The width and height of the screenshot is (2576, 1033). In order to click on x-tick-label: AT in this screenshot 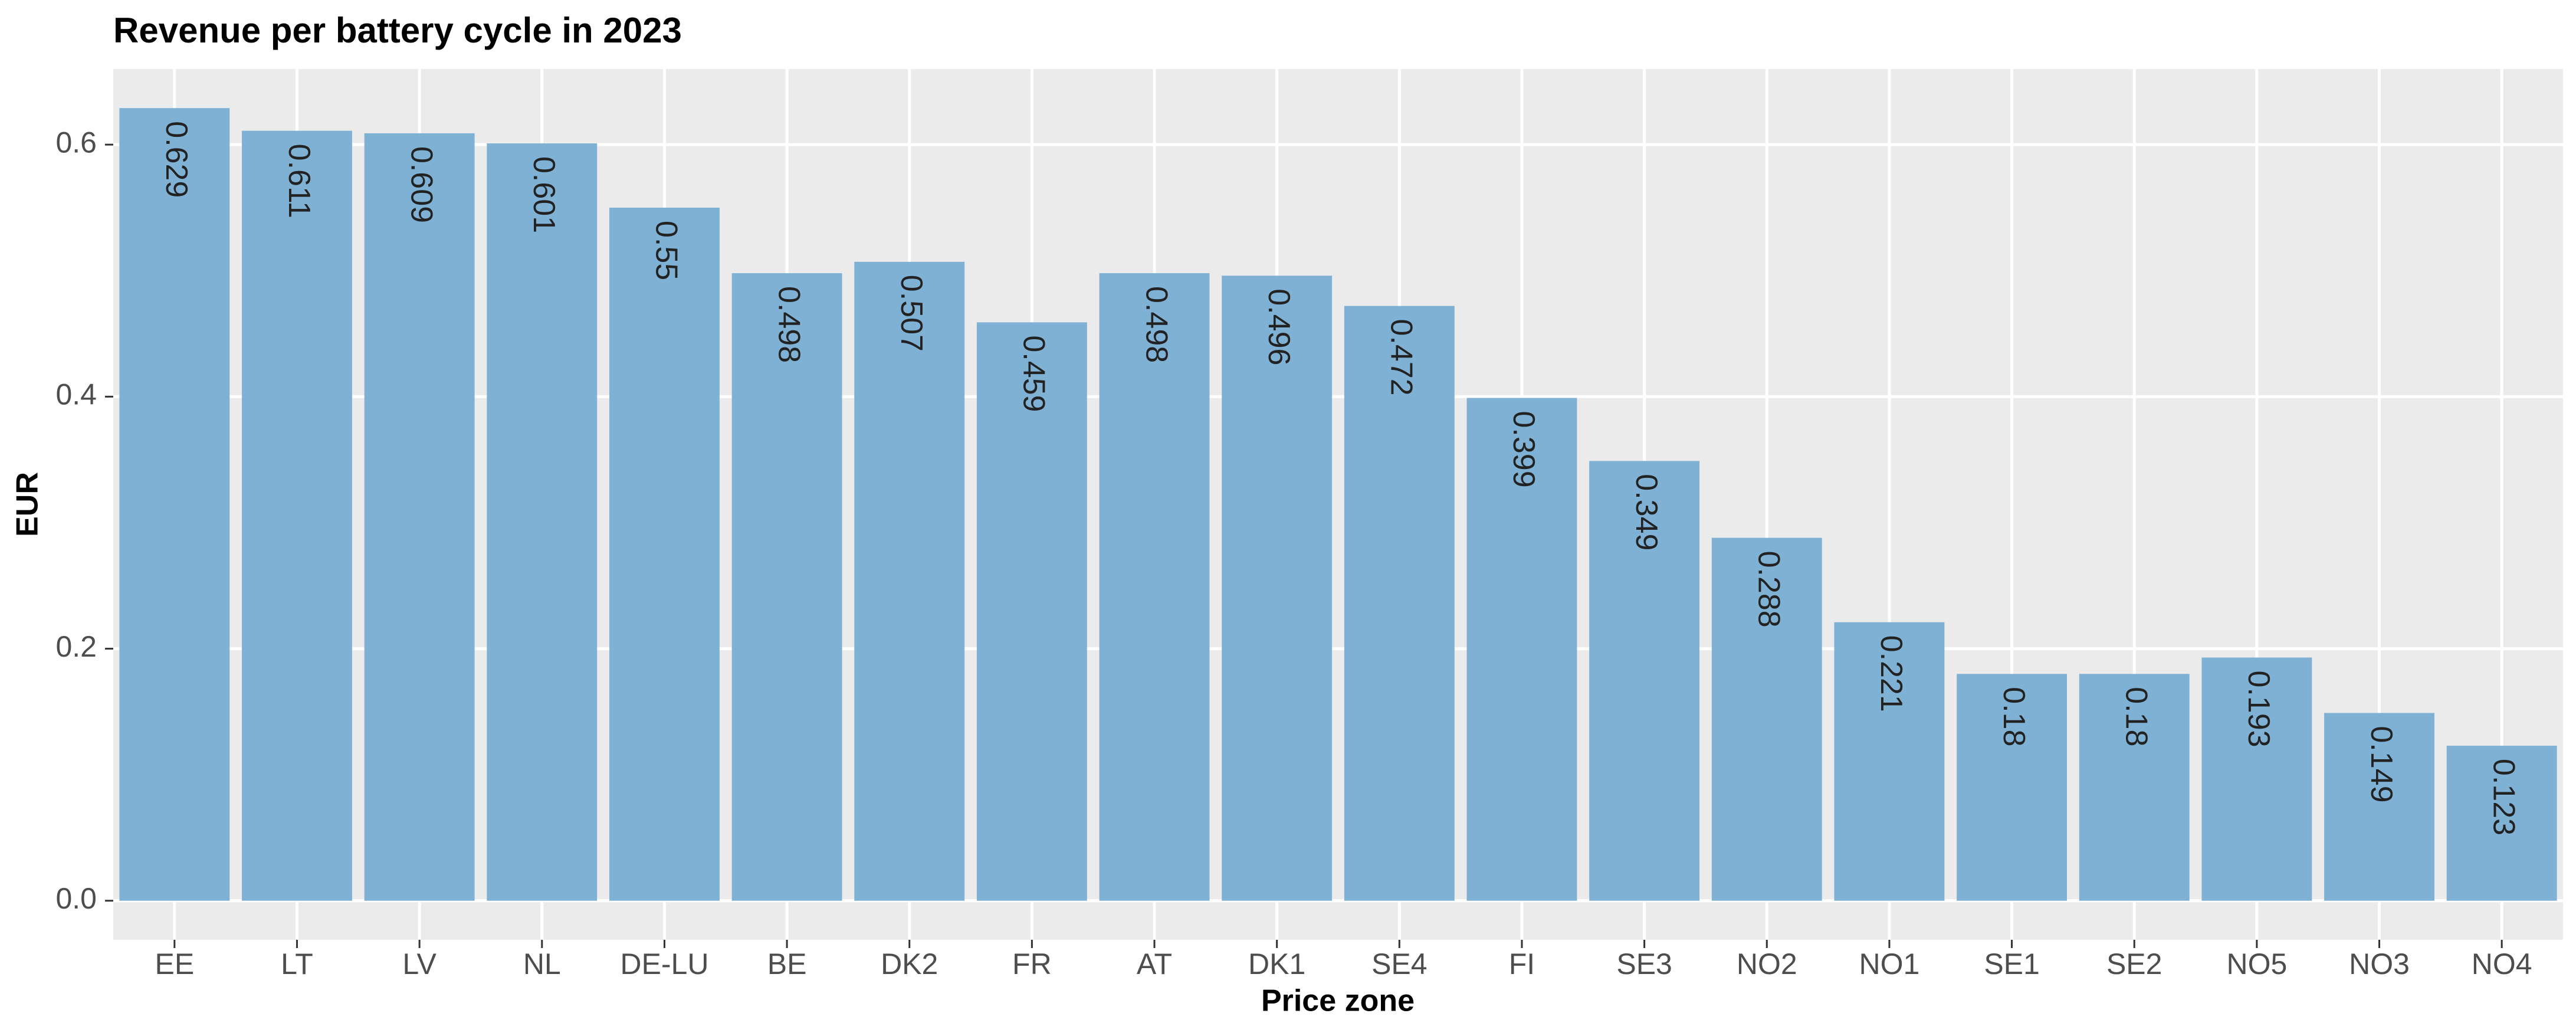, I will do `click(1154, 963)`.